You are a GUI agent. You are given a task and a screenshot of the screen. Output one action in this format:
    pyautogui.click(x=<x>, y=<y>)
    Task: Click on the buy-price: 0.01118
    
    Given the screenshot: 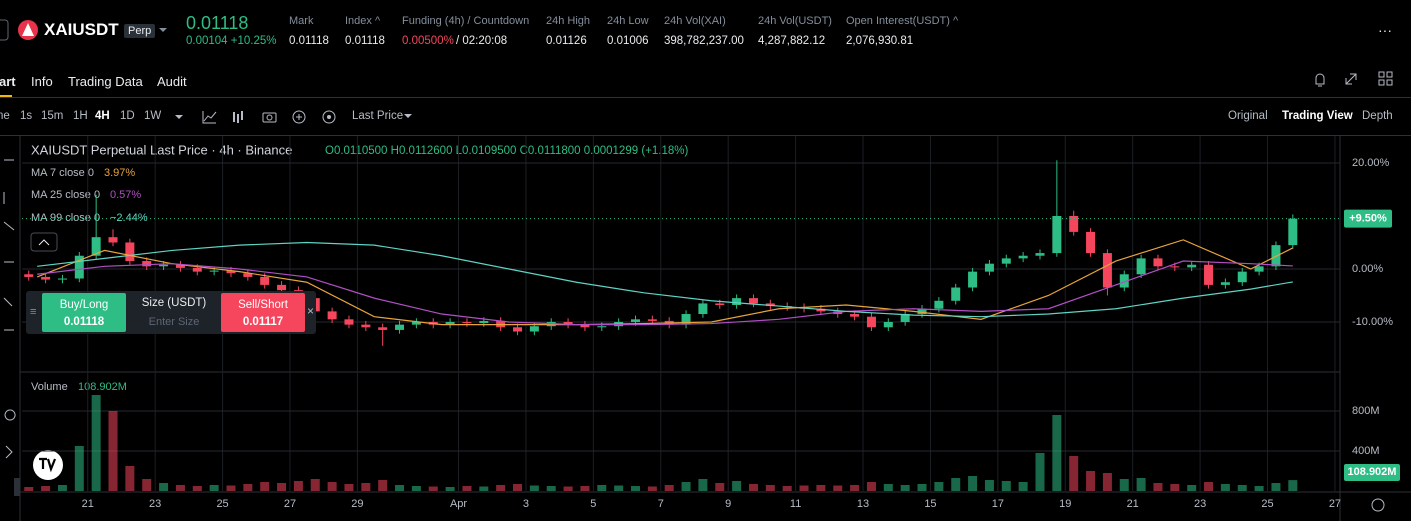 What is the action you would take?
    pyautogui.click(x=84, y=322)
    